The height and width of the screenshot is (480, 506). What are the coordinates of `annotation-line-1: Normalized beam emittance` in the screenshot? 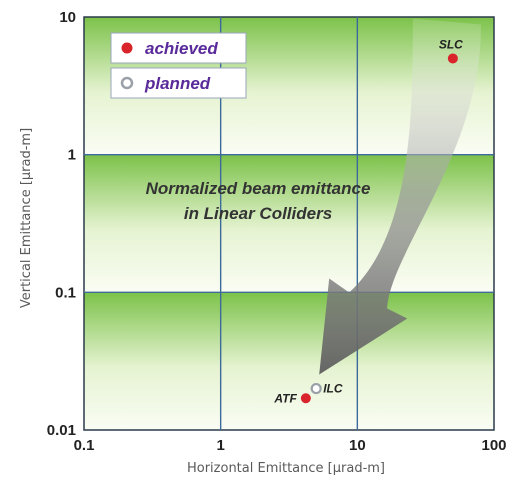 It's located at (258, 188).